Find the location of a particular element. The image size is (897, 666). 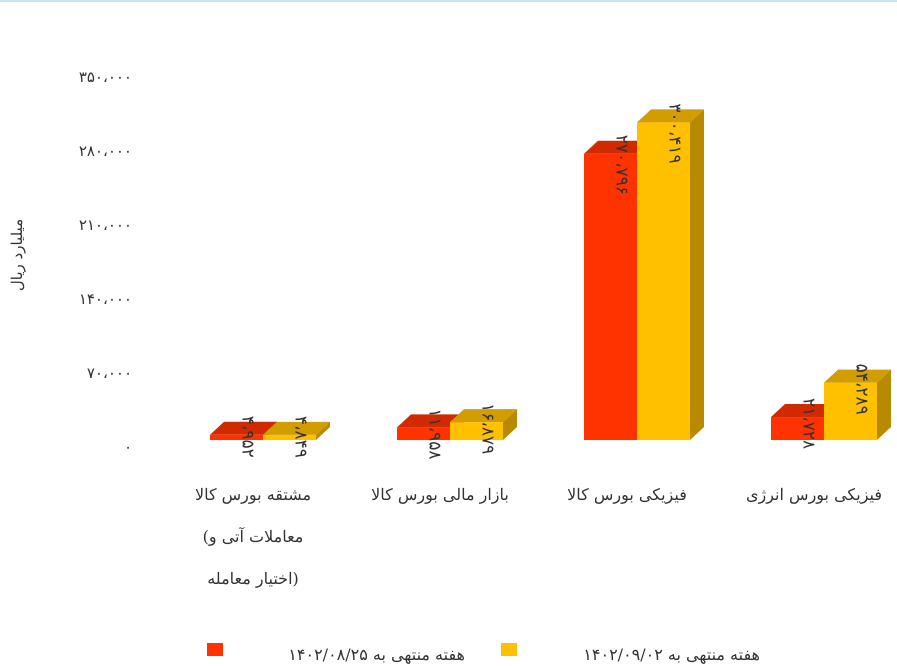

y-tick-label: ۳۵۰،۰۰۰ is located at coordinates (105, 77).